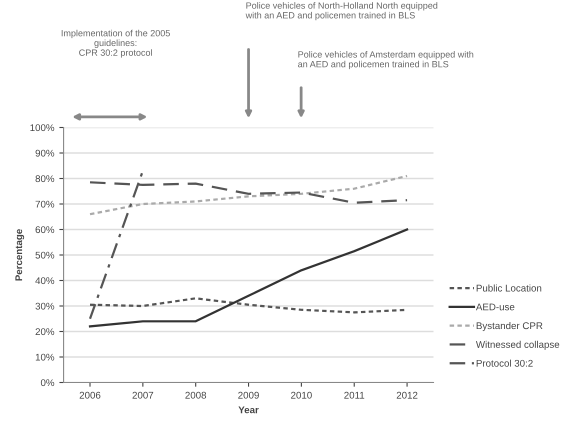 This screenshot has width=578, height=425. I want to click on x-tick-label: 2008, so click(195, 395).